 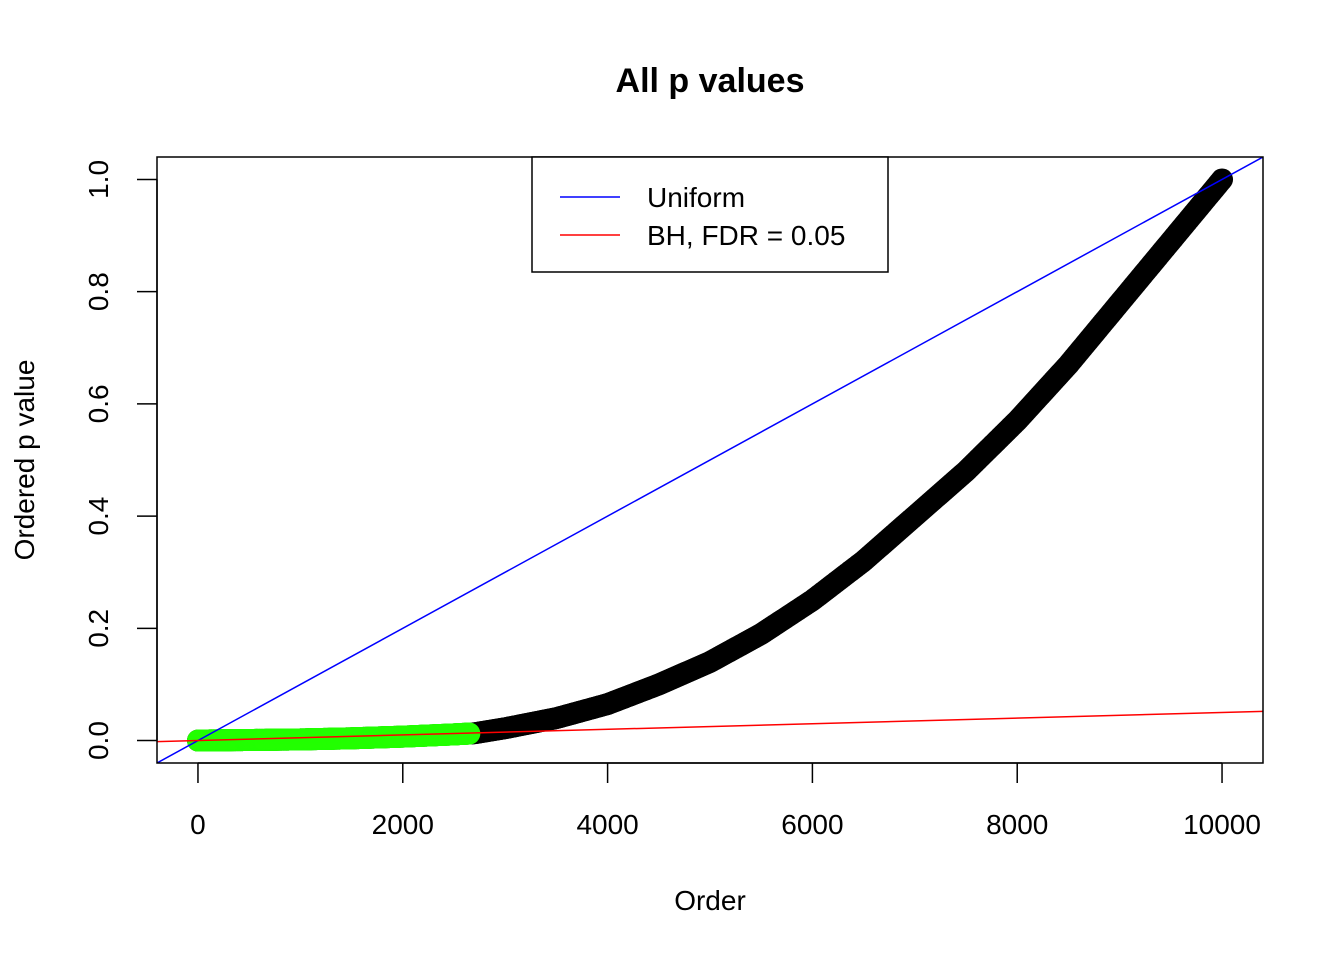 I want to click on x-tick-label: 10000, so click(x=1222, y=824).